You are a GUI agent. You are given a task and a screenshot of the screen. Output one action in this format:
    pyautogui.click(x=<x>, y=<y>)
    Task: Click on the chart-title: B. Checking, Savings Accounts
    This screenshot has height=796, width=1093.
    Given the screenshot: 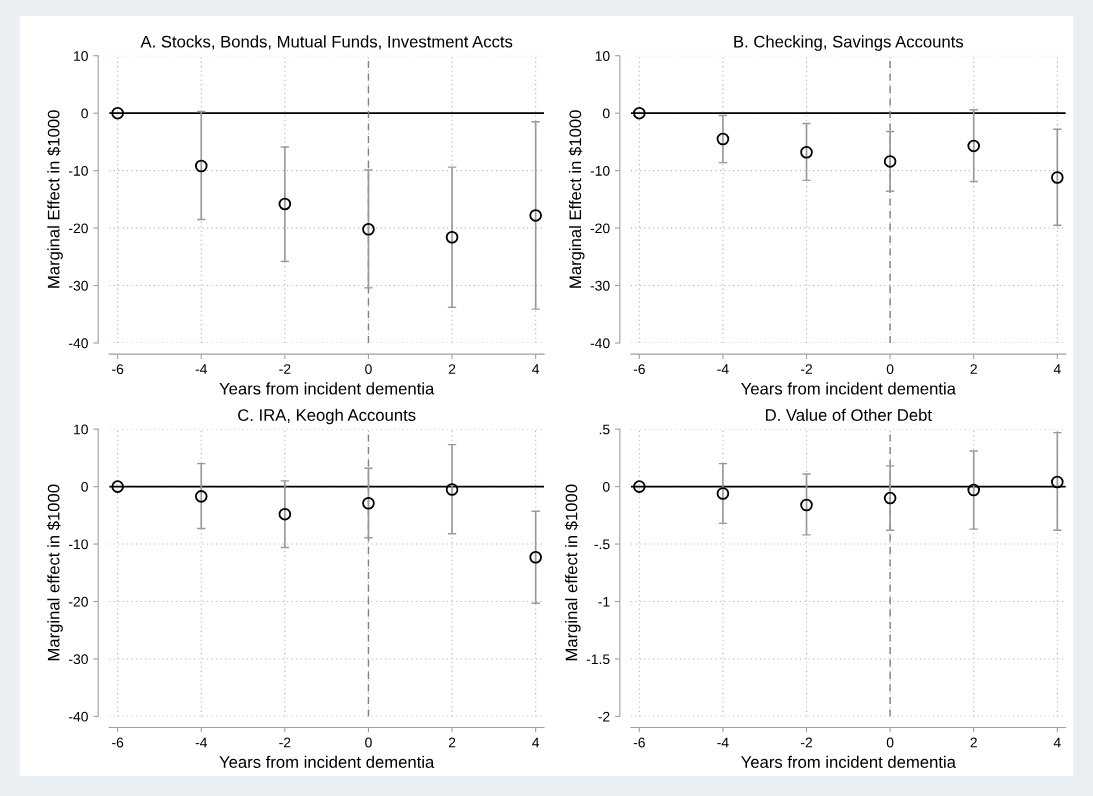 What is the action you would take?
    pyautogui.click(x=849, y=43)
    